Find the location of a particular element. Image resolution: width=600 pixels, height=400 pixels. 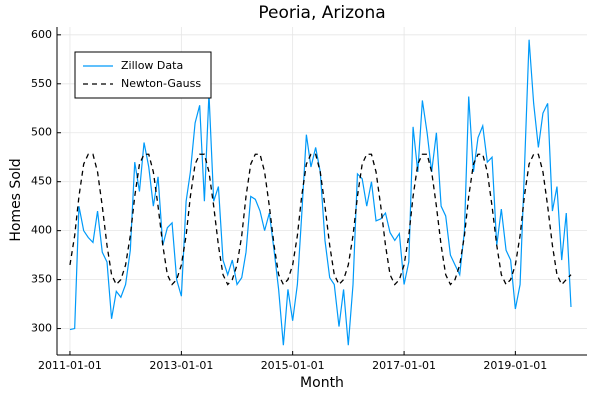

y-tick-label: 550 is located at coordinates (41, 83).